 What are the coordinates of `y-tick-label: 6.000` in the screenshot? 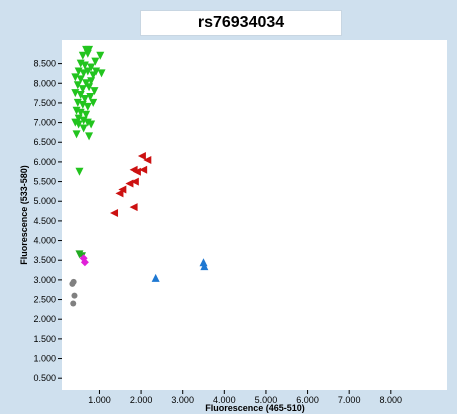 It's located at (44, 162).